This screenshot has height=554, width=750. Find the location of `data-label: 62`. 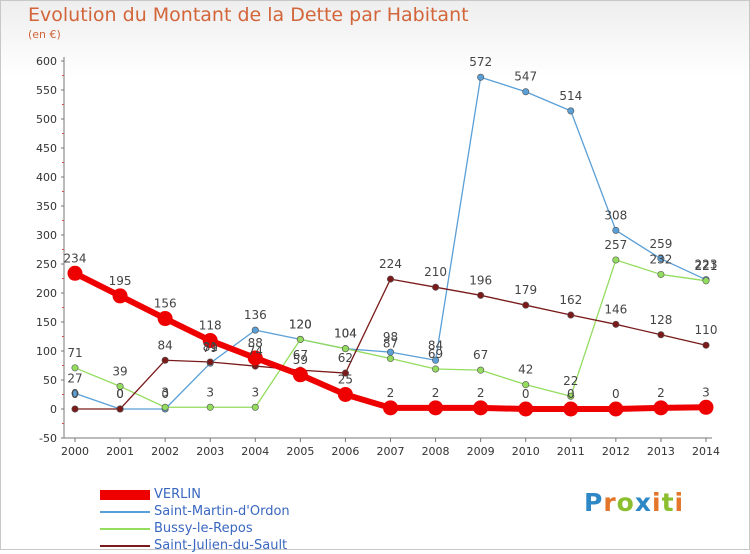

data-label: 62 is located at coordinates (345, 358).